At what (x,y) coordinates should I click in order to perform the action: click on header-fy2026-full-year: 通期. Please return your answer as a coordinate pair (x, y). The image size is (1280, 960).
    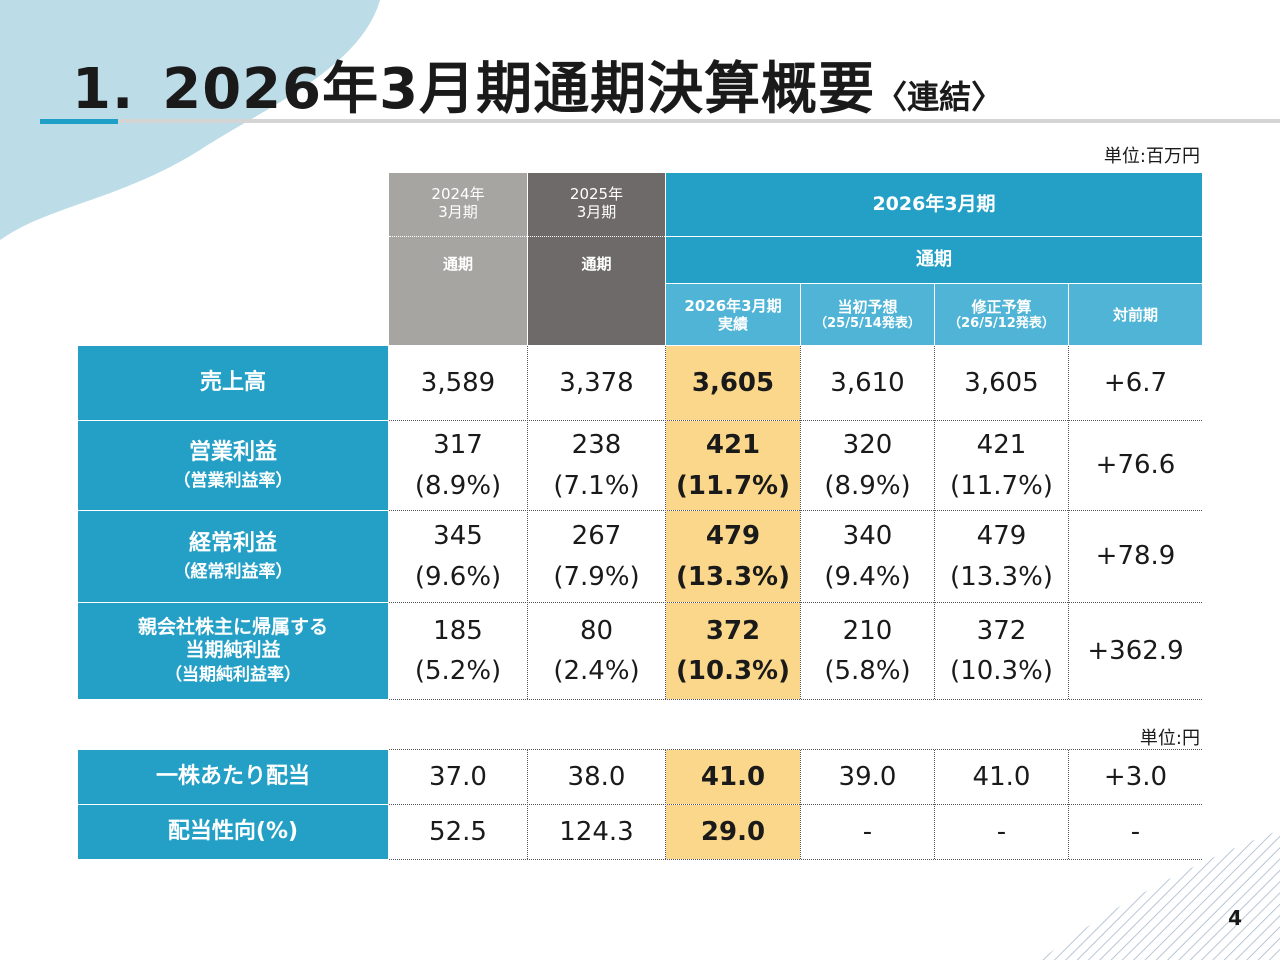
    Looking at the image, I should click on (934, 260).